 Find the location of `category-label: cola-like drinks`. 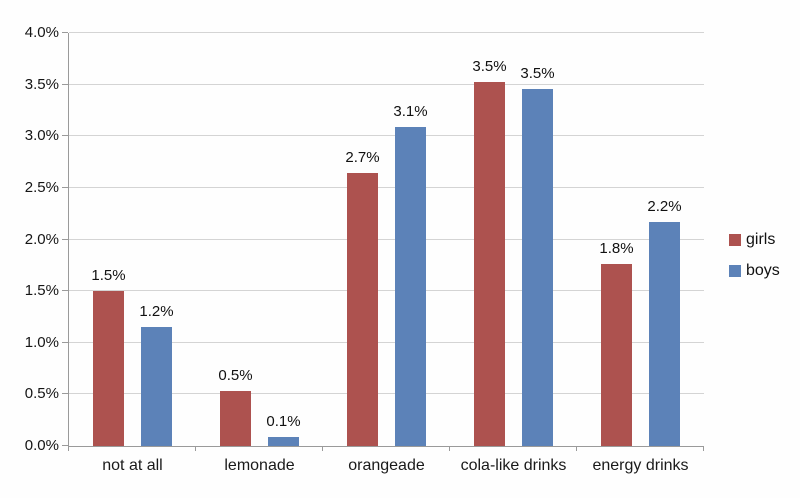

category-label: cola-like drinks is located at coordinates (513, 465).